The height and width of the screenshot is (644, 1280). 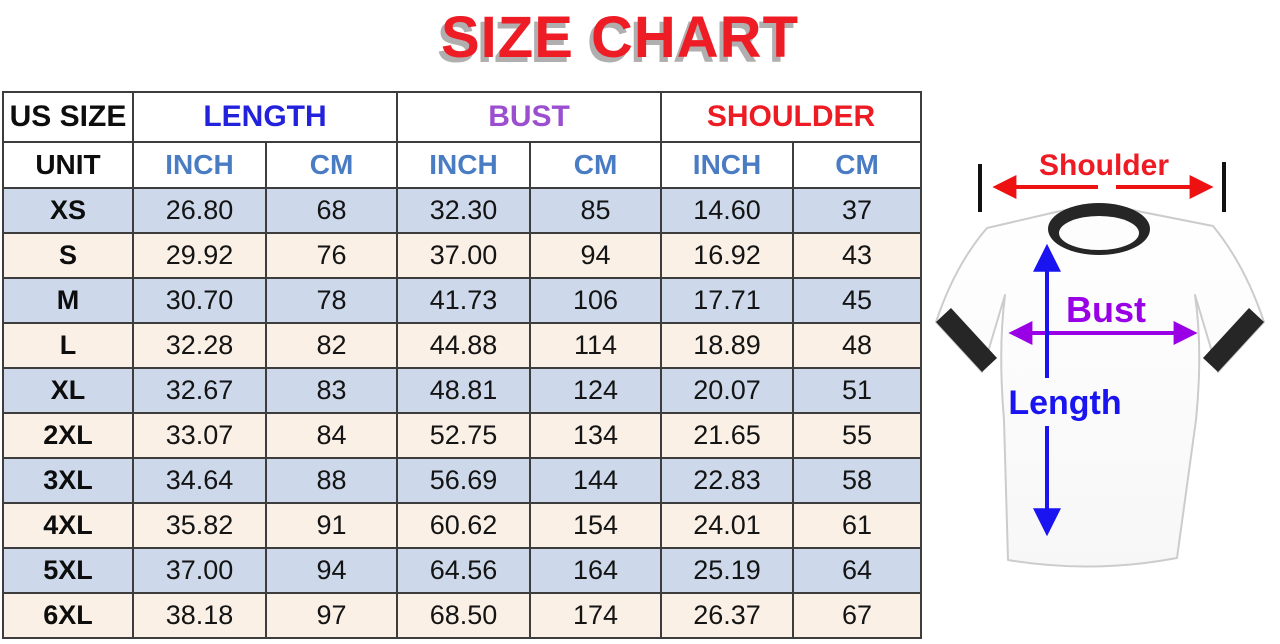 What do you see at coordinates (727, 300) in the screenshot?
I see `value-cell: 17.71` at bounding box center [727, 300].